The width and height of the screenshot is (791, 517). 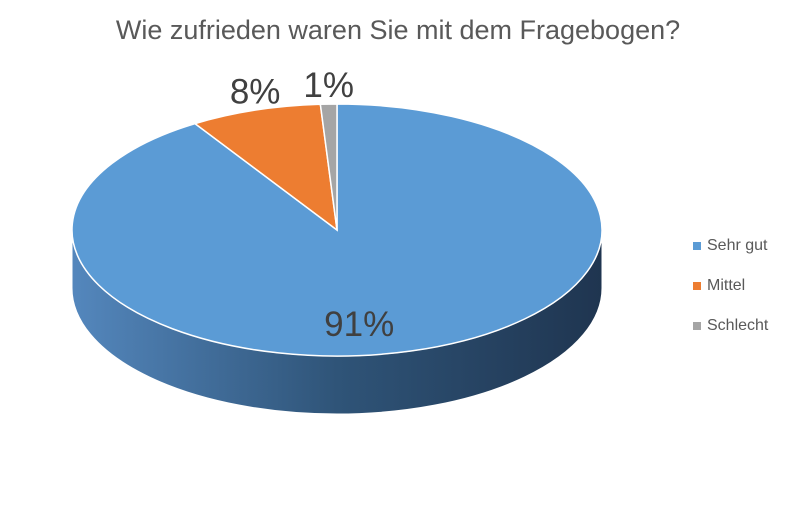 What do you see at coordinates (726, 285) in the screenshot?
I see `legend-label: Mittel` at bounding box center [726, 285].